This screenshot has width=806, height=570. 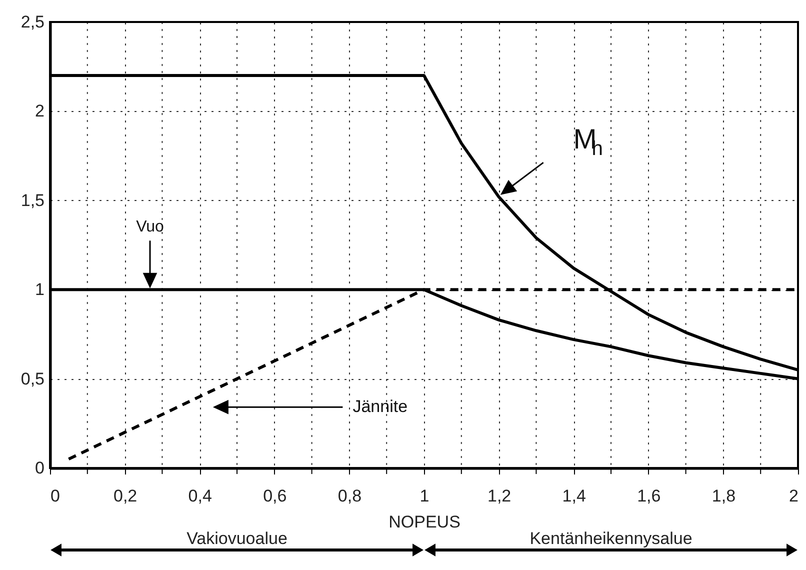 I want to click on x-tick-label: 1,2, so click(x=499, y=496).